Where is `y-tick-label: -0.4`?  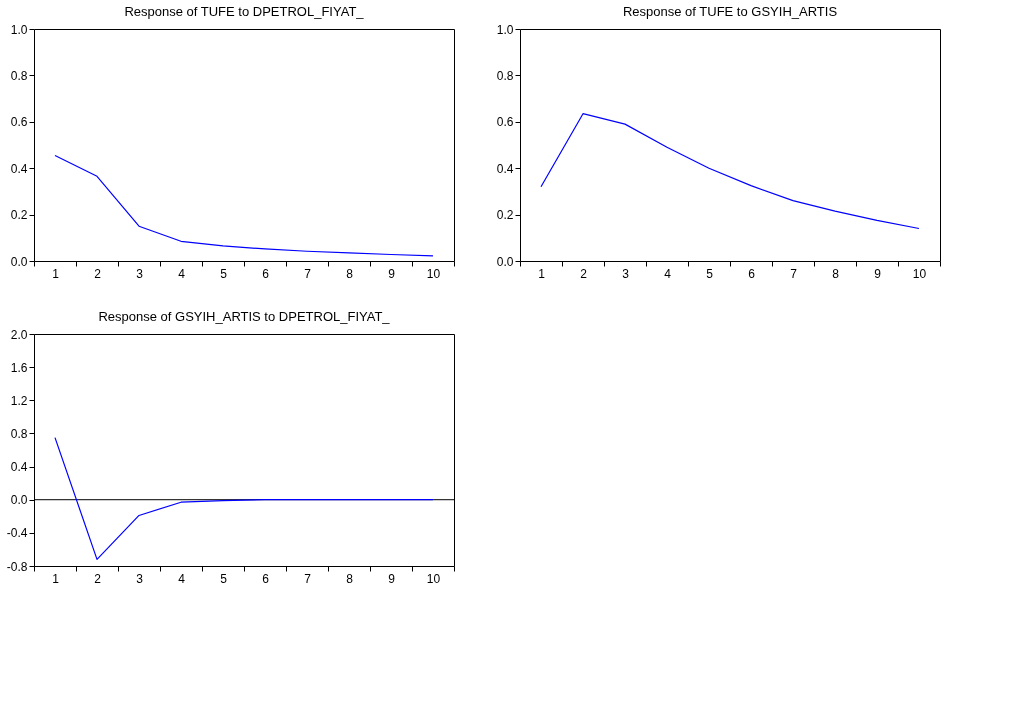 y-tick-label: -0.4 is located at coordinates (17, 533).